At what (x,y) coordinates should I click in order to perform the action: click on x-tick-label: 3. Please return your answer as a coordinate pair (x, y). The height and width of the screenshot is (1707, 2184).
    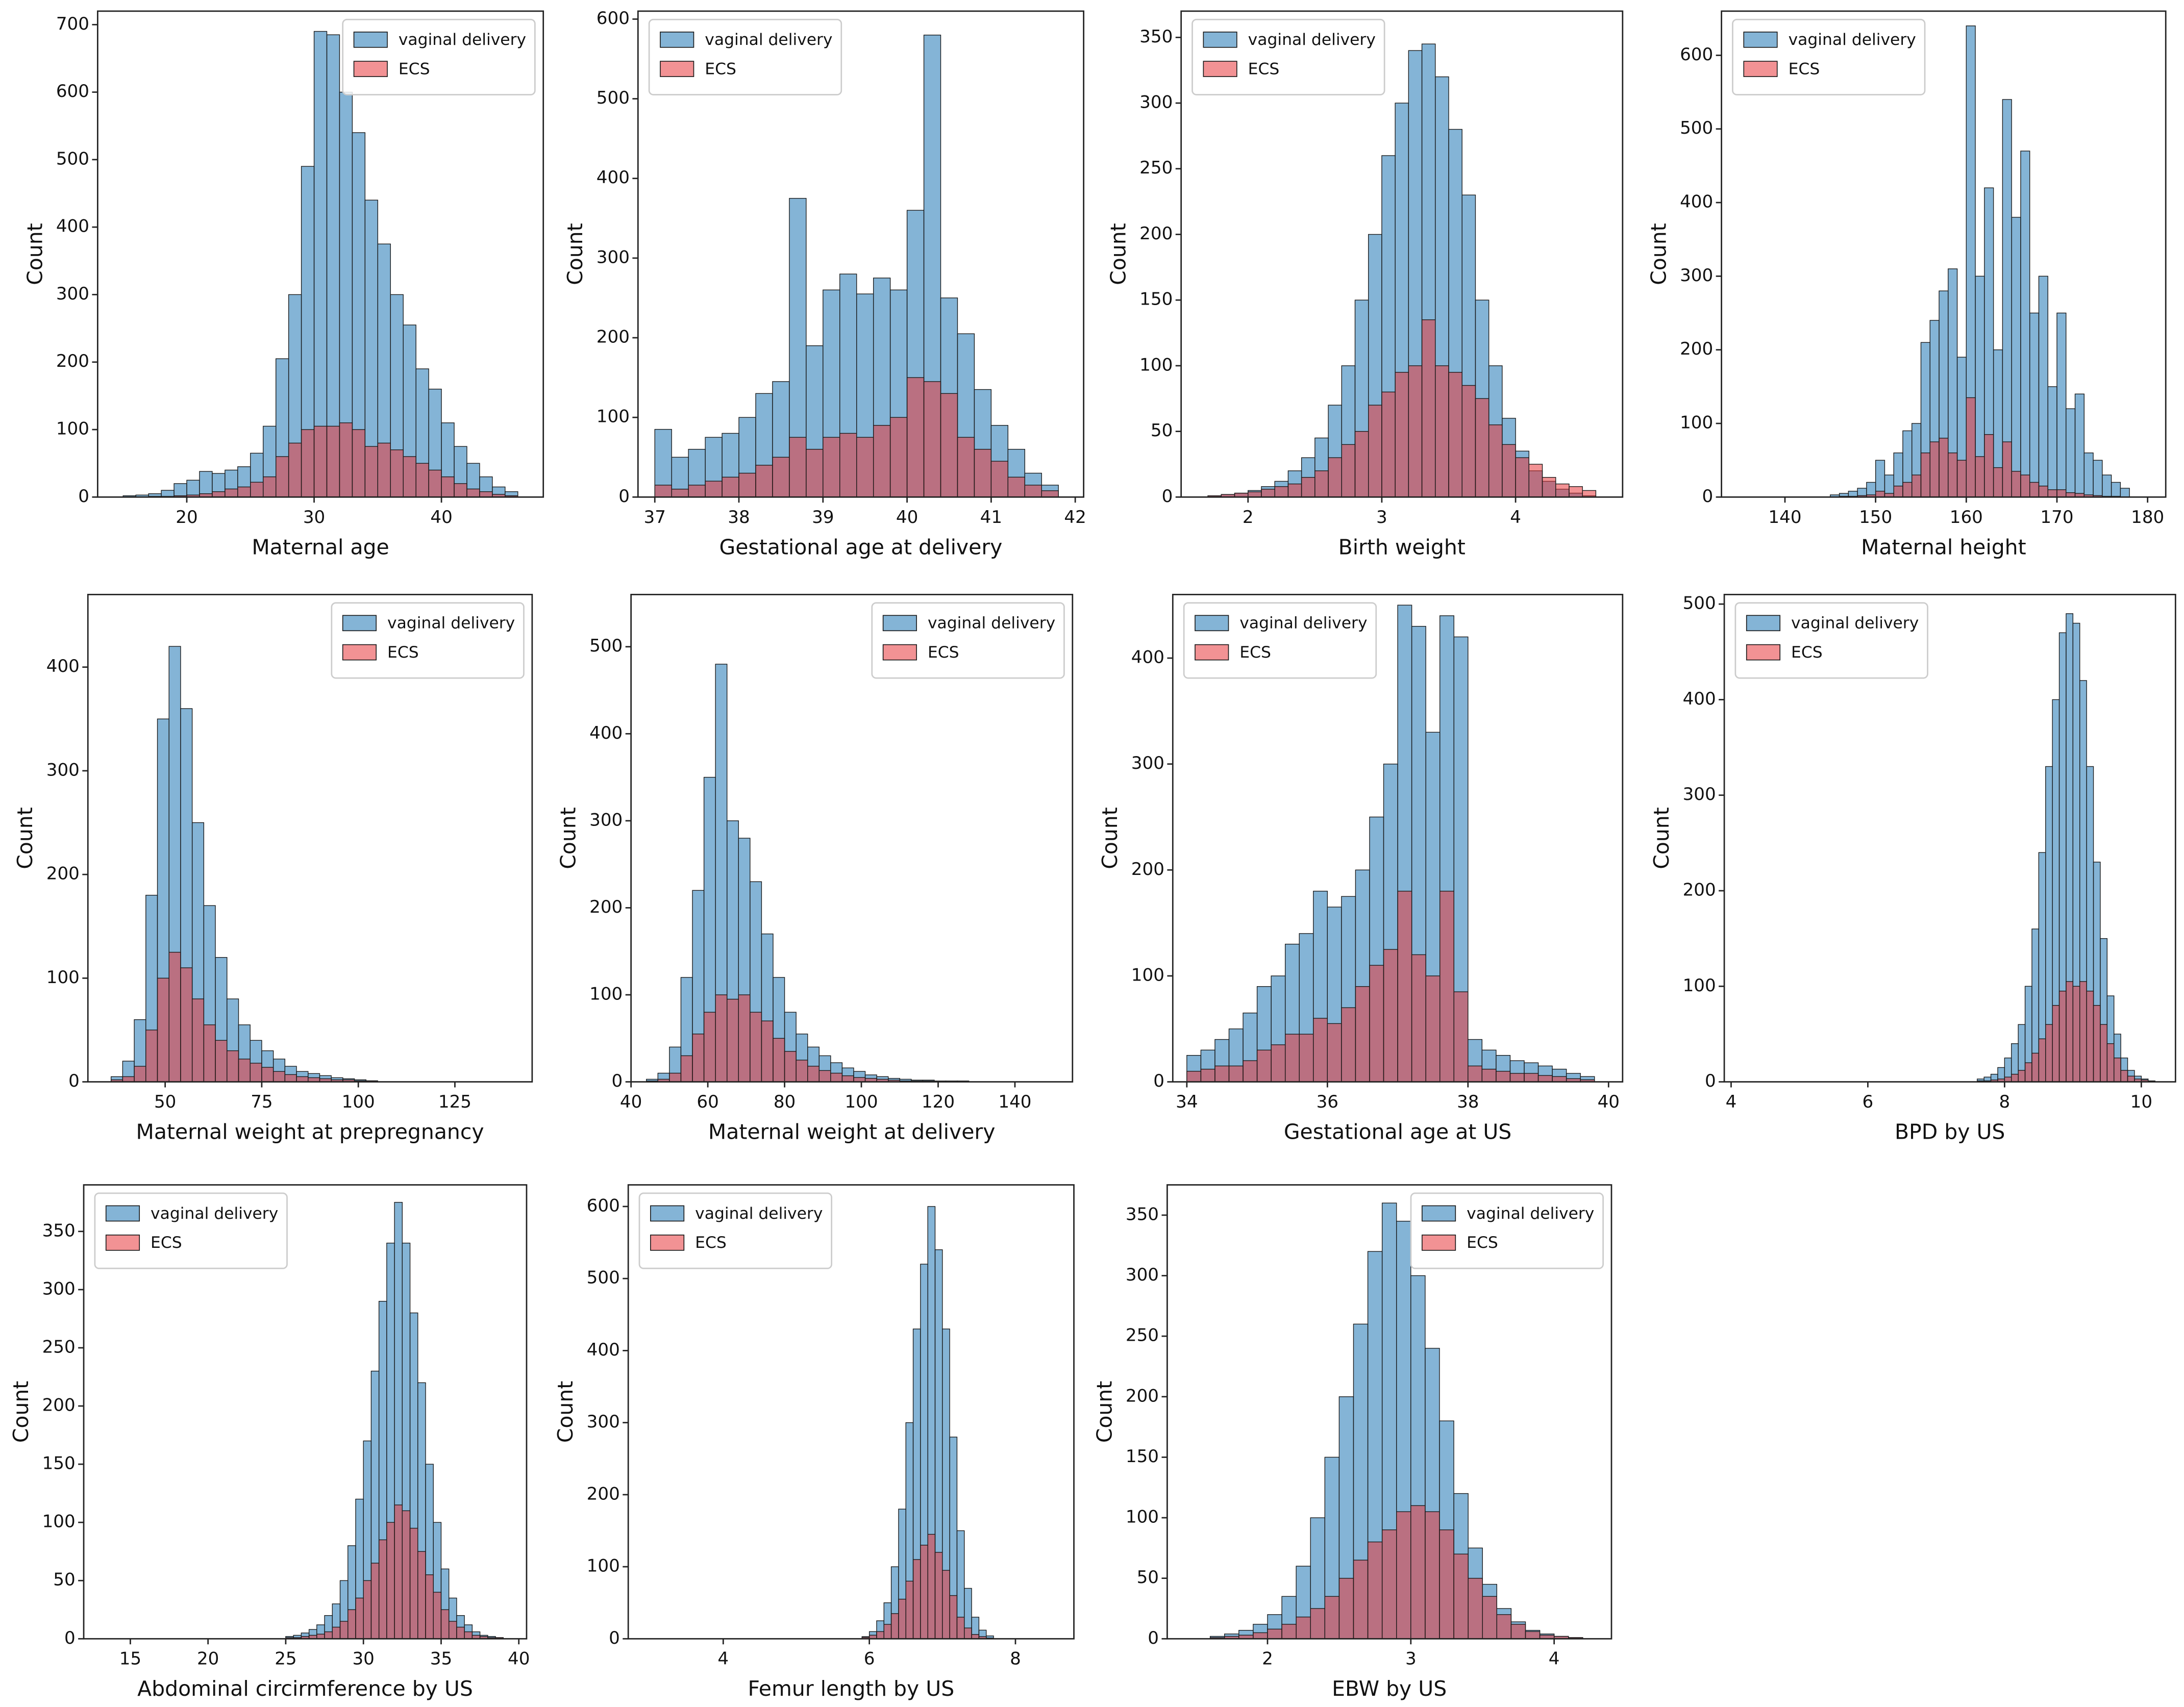
    Looking at the image, I should click on (1381, 517).